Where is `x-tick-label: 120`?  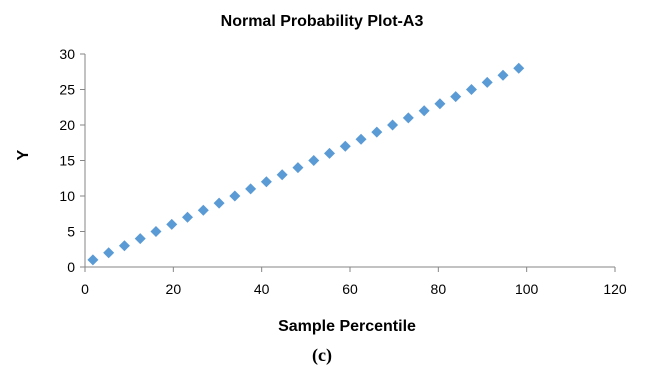 x-tick-label: 120 is located at coordinates (615, 289).